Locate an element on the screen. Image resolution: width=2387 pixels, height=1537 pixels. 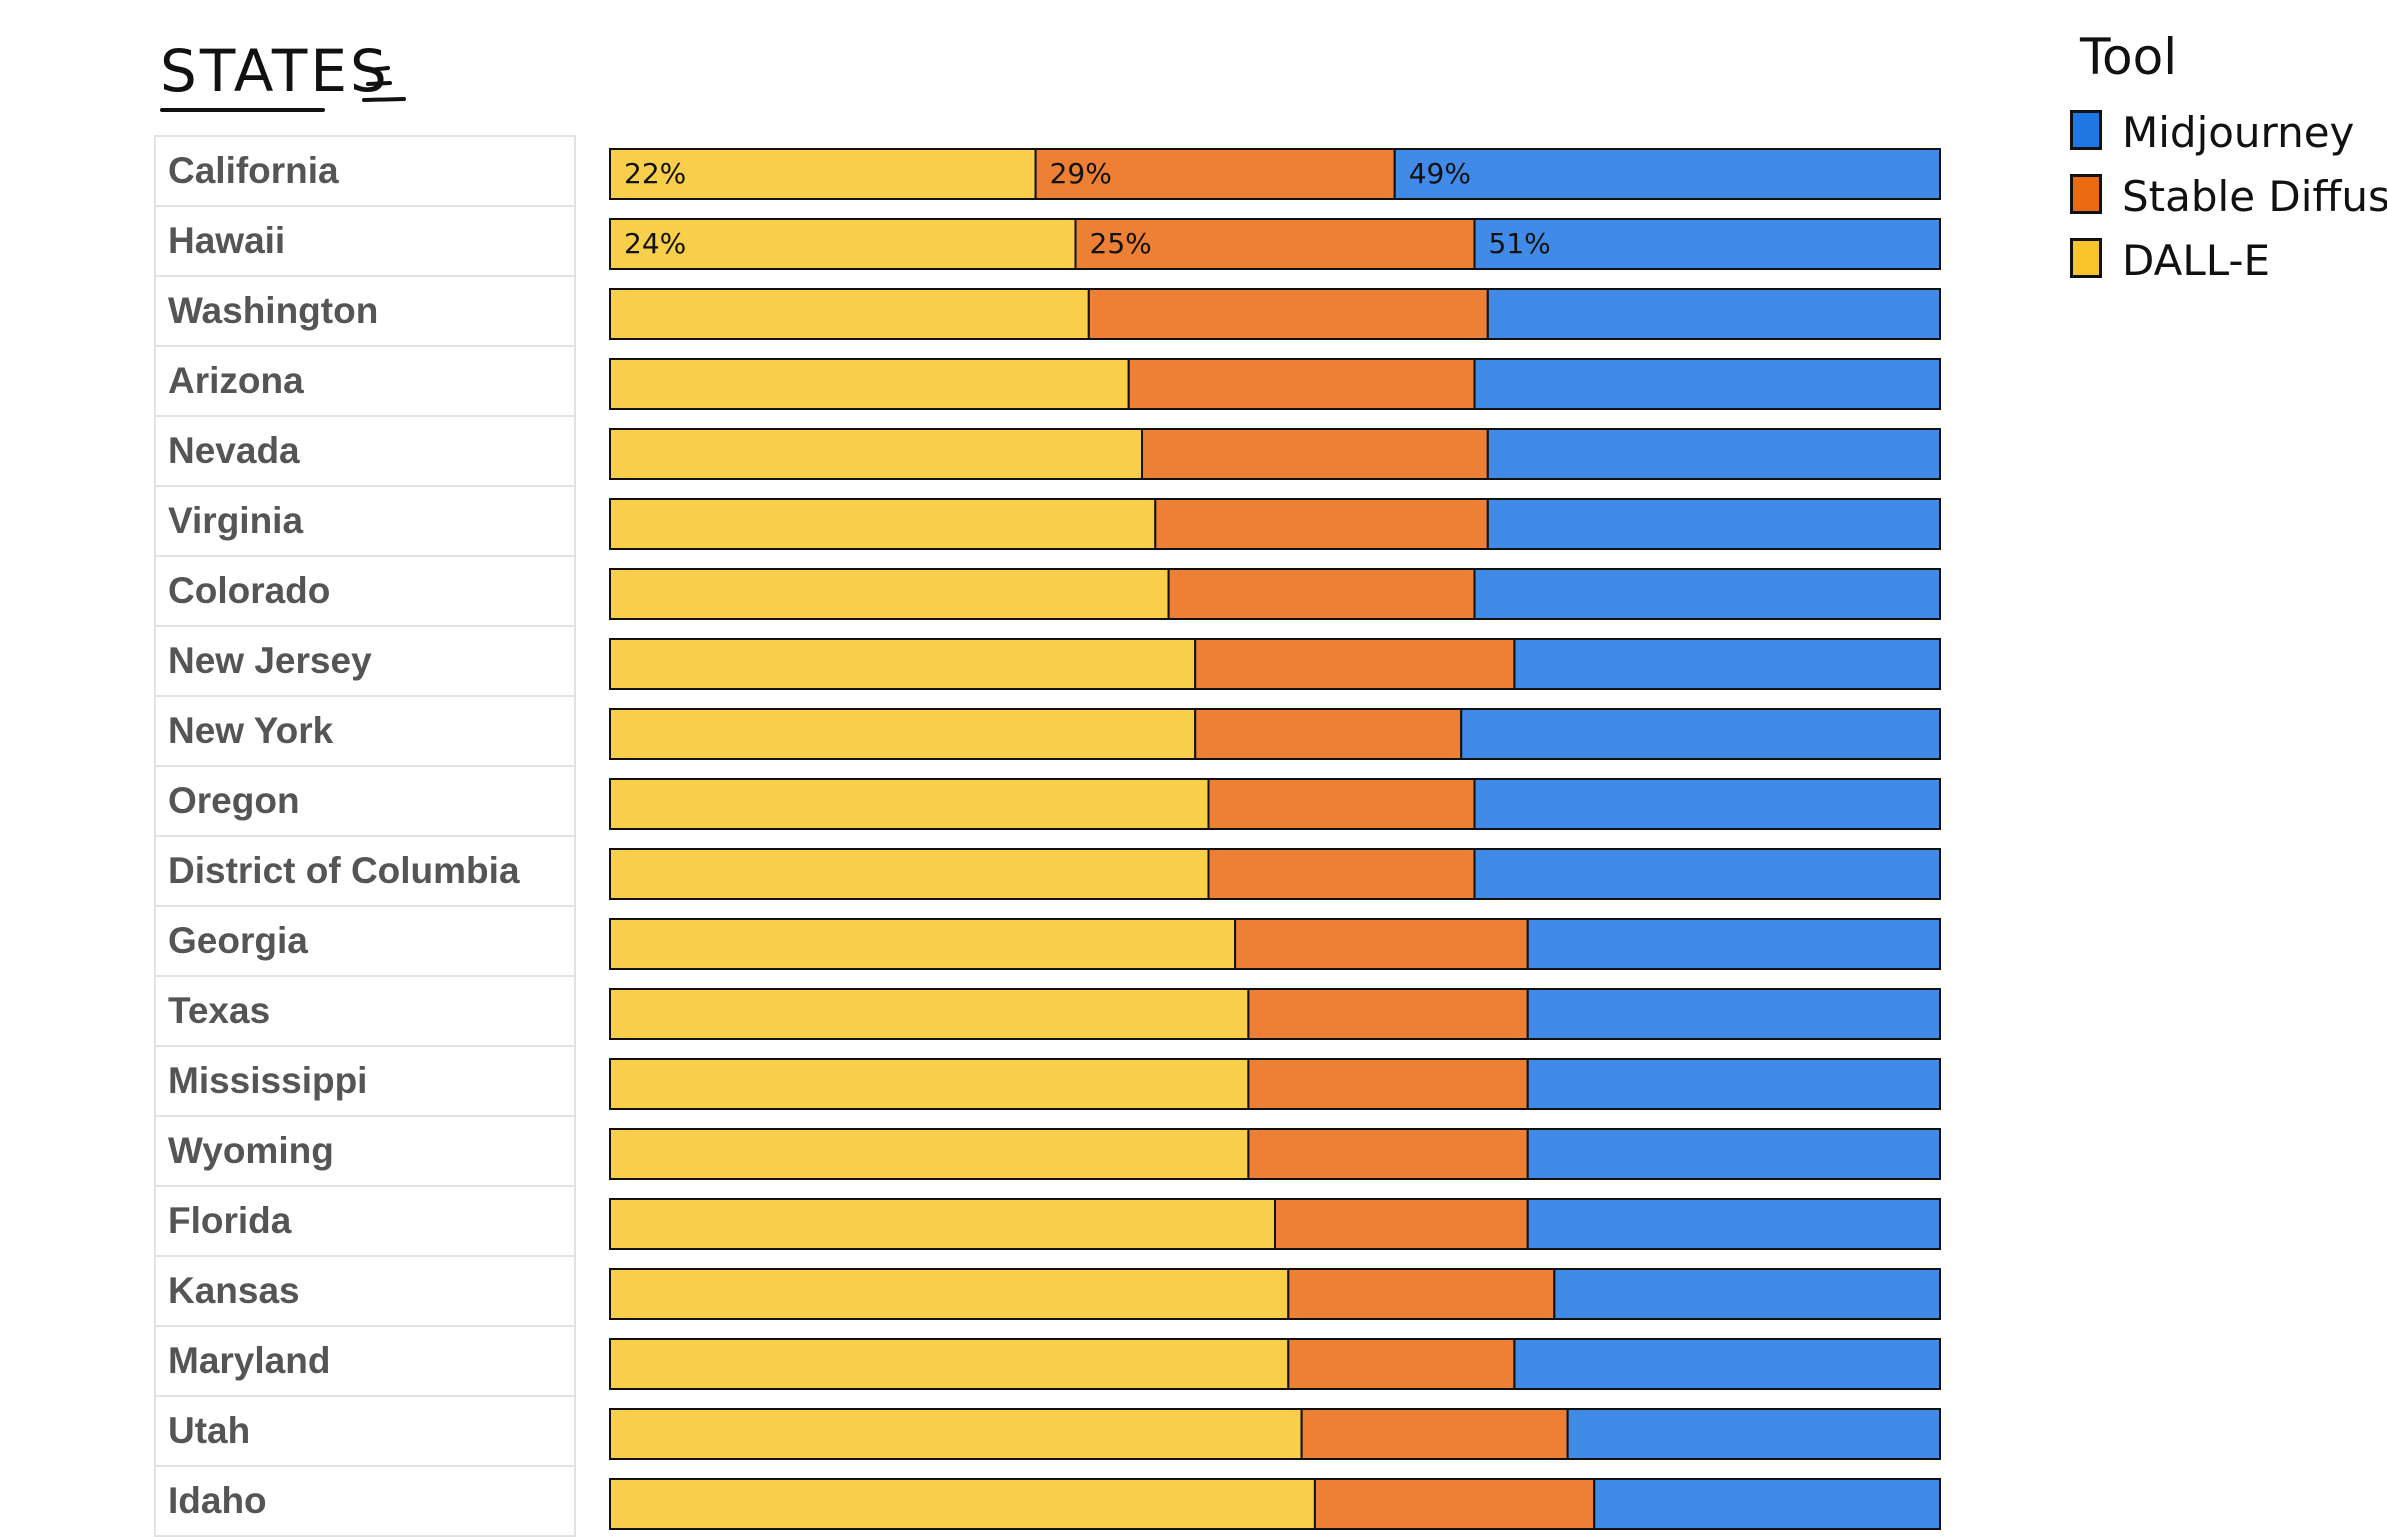
state-row: Utah is located at coordinates (365, 1430).